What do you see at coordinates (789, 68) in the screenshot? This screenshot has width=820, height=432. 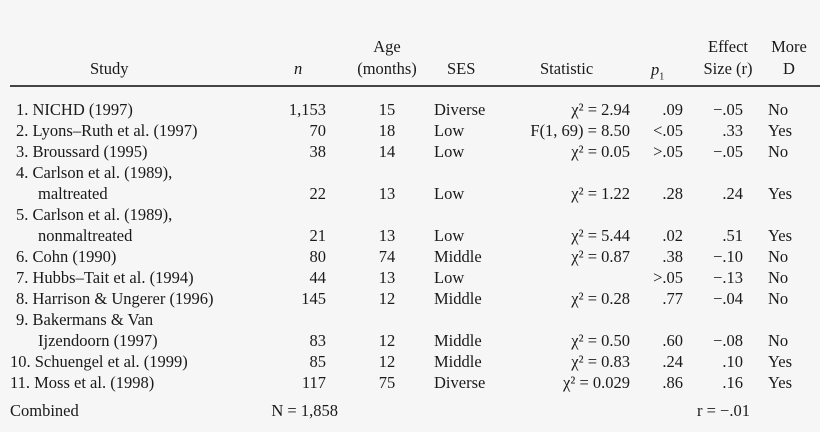 I see `header-more-line2: D` at bounding box center [789, 68].